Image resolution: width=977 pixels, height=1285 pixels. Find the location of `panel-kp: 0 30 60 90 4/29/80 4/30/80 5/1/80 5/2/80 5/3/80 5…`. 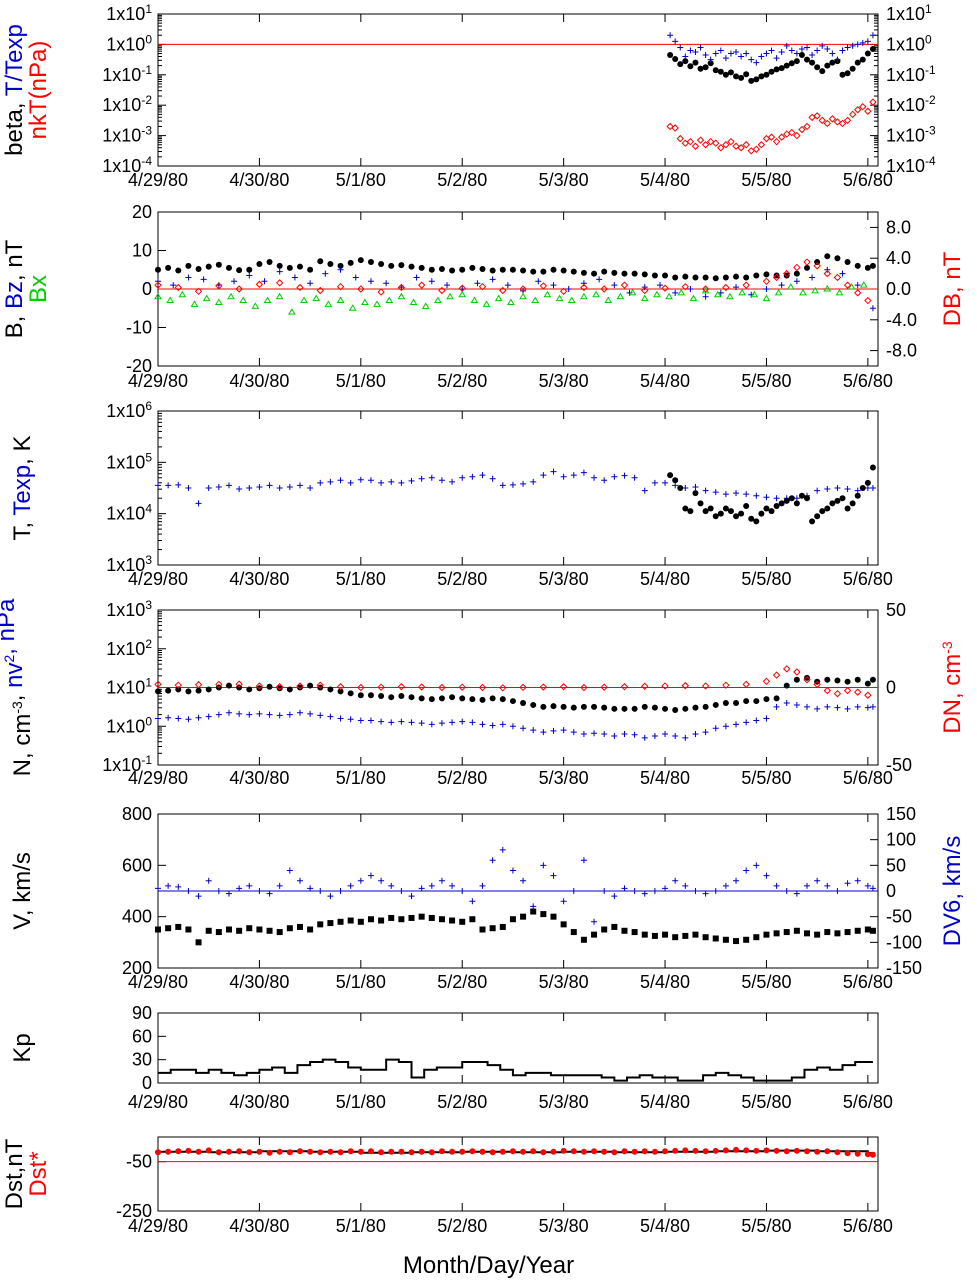

panel-kp: 0 30 60 90 4/29/80 4/30/80 5/1/80 5/2/80 5/3/80 5… is located at coordinates (451, 1057).